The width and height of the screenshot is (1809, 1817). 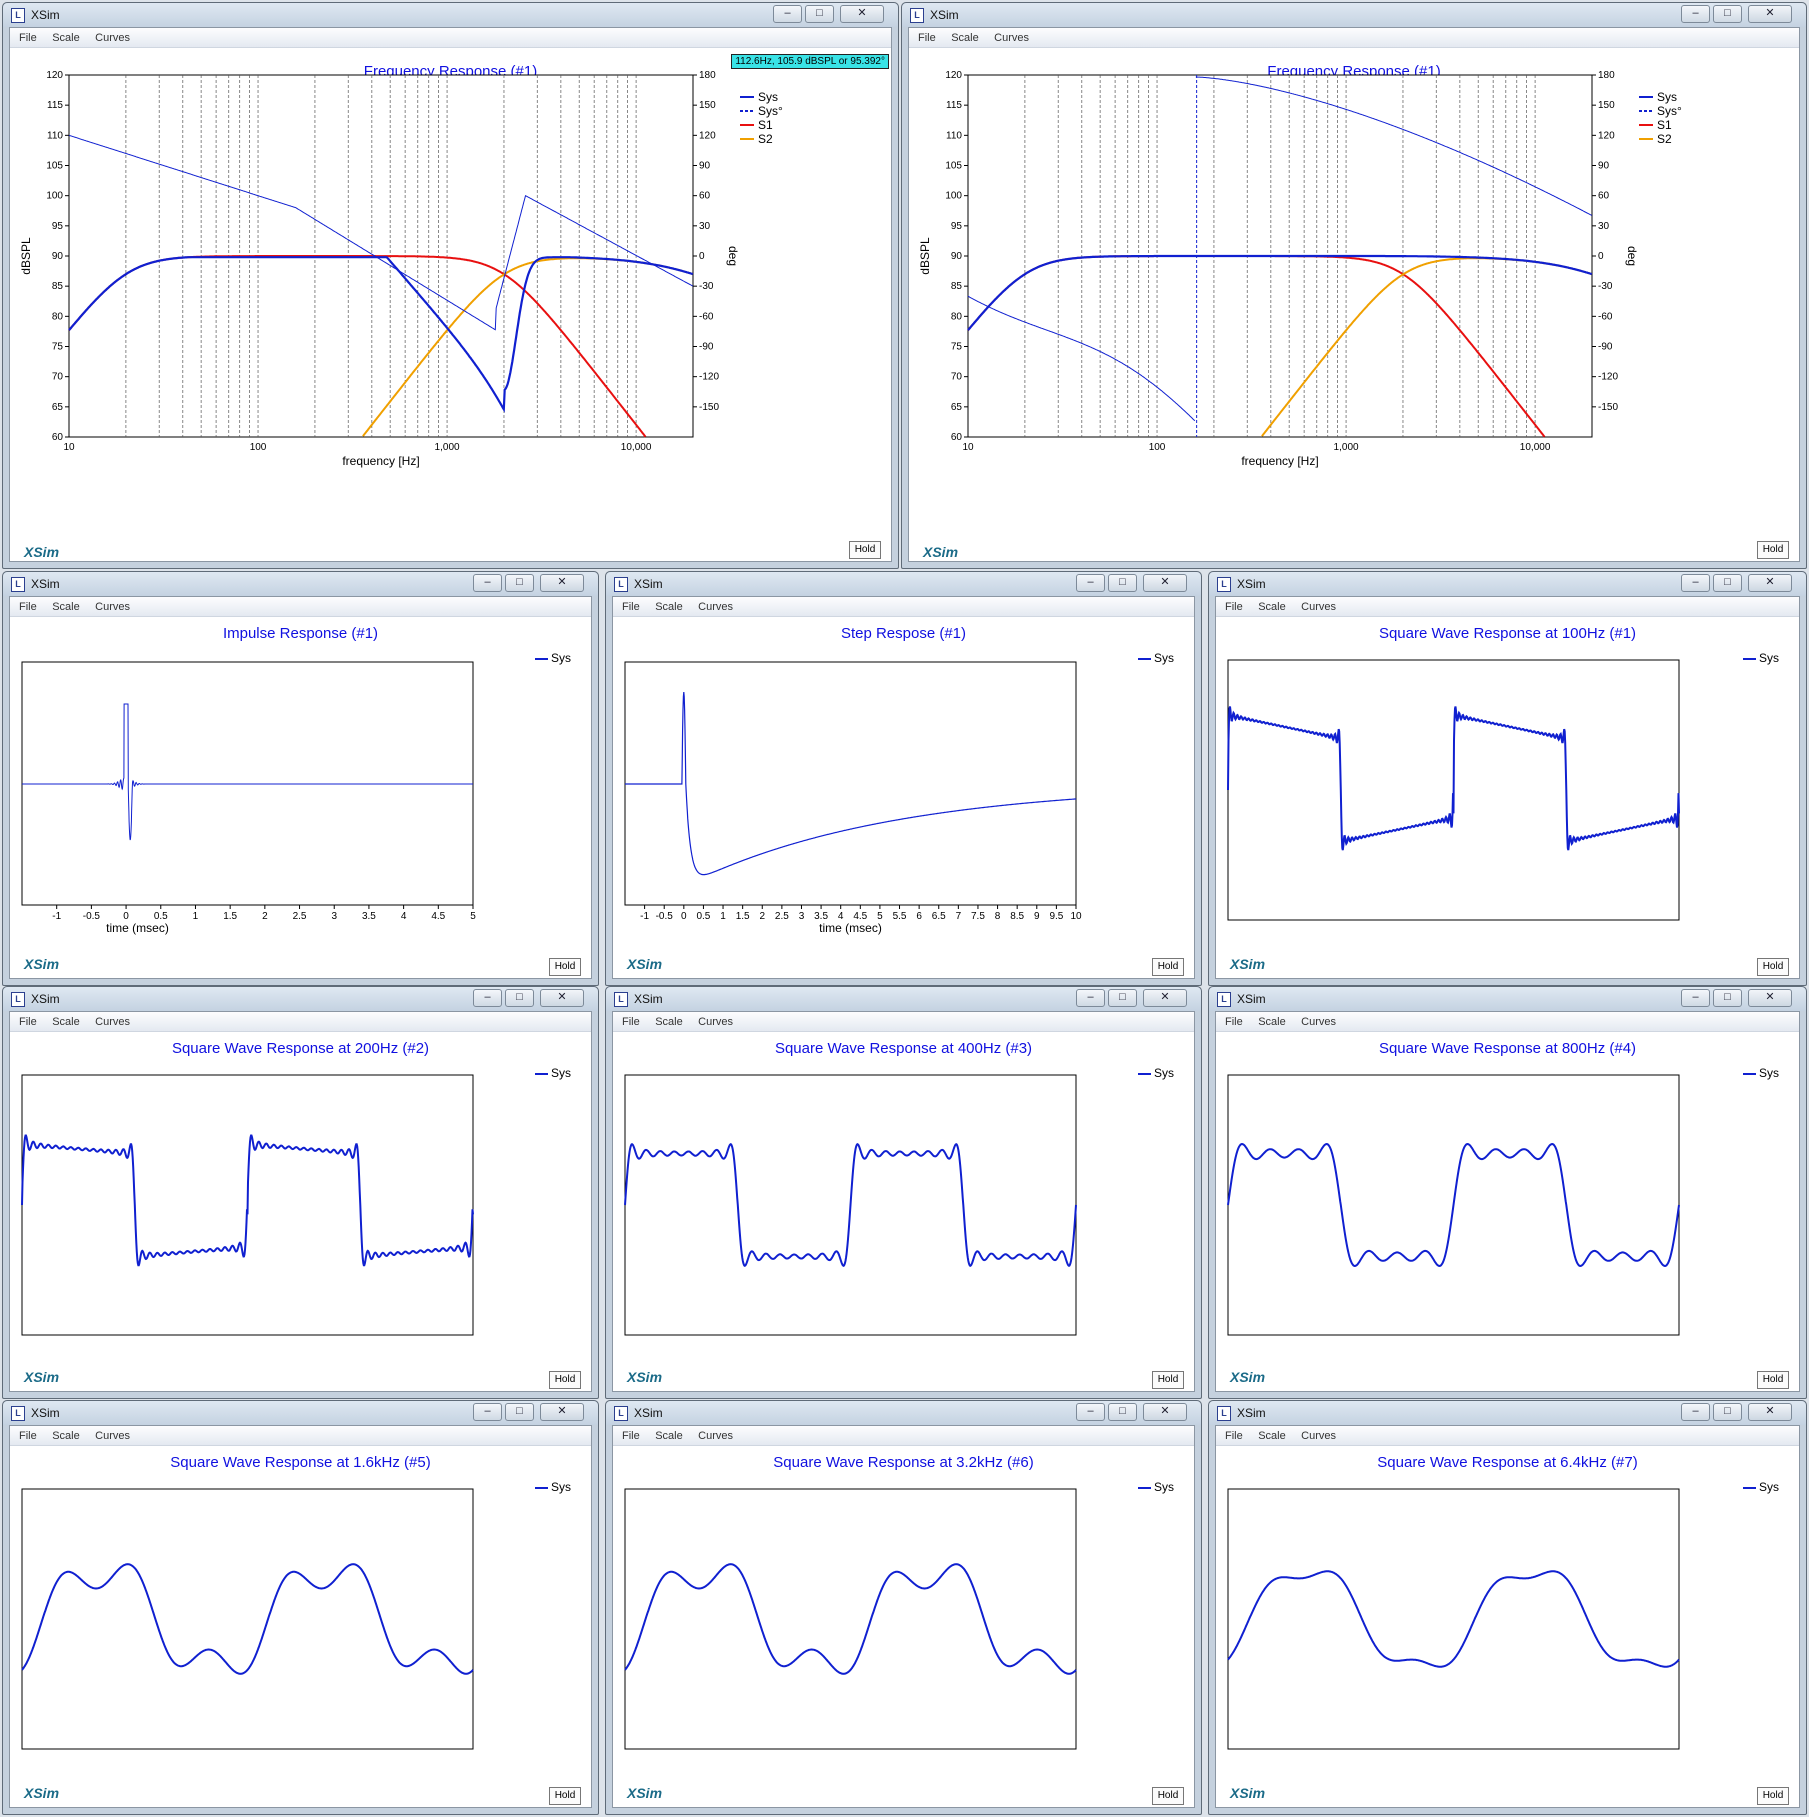 What do you see at coordinates (301, 1617) in the screenshot?
I see `sq1600-plot` at bounding box center [301, 1617].